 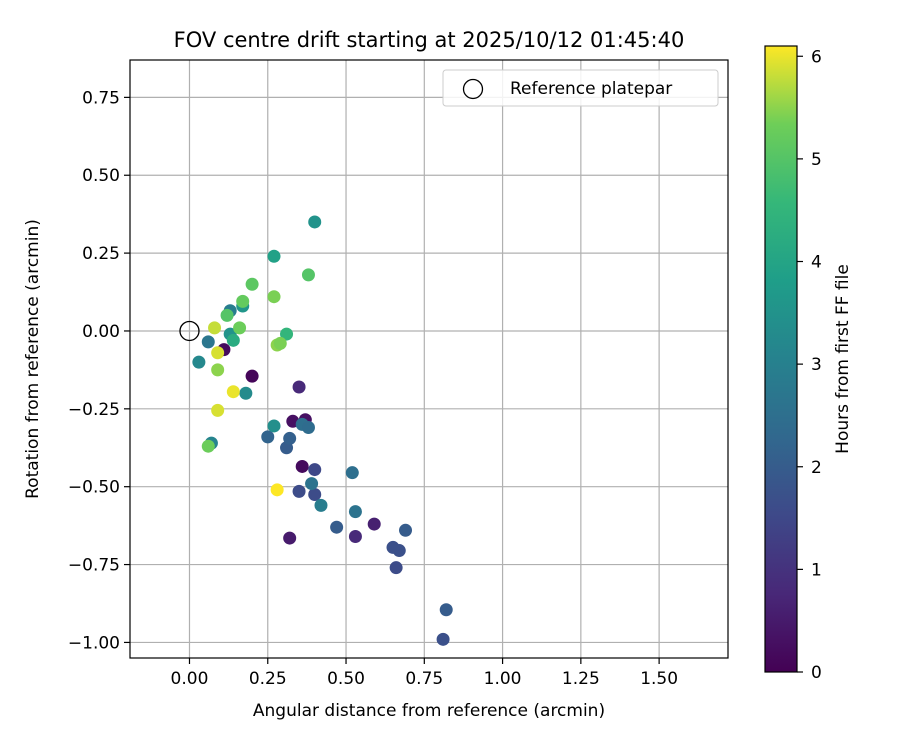 What do you see at coordinates (473, 89) in the screenshot?
I see `legend-marker-icon` at bounding box center [473, 89].